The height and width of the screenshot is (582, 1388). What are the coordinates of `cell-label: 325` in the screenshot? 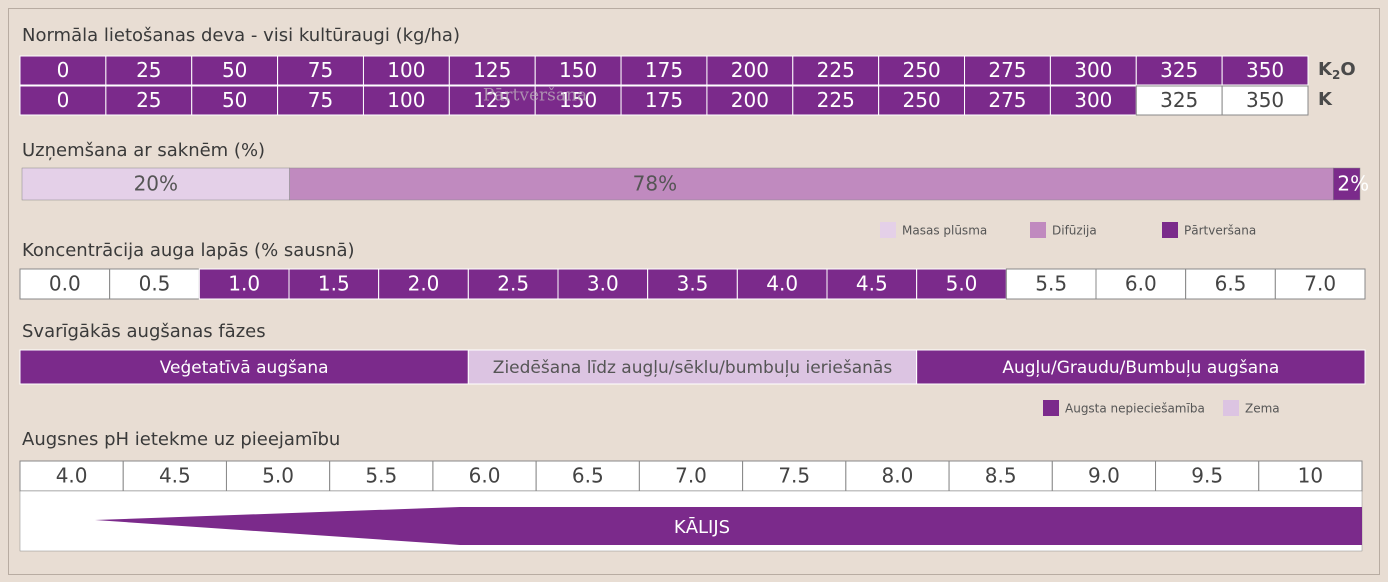 It's located at (1179, 70).